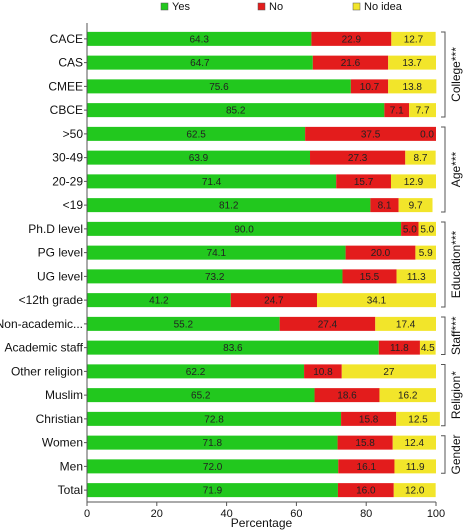  I want to click on data-label: 9.7, so click(416, 206).